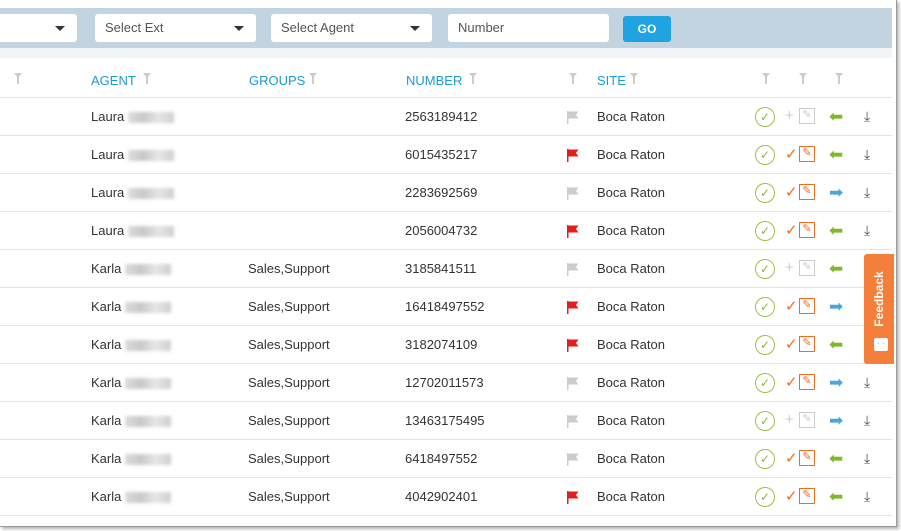 The width and height of the screenshot is (901, 531). I want to click on filter-toolbar: Select Ext Select Agent Number GO, so click(446, 28).